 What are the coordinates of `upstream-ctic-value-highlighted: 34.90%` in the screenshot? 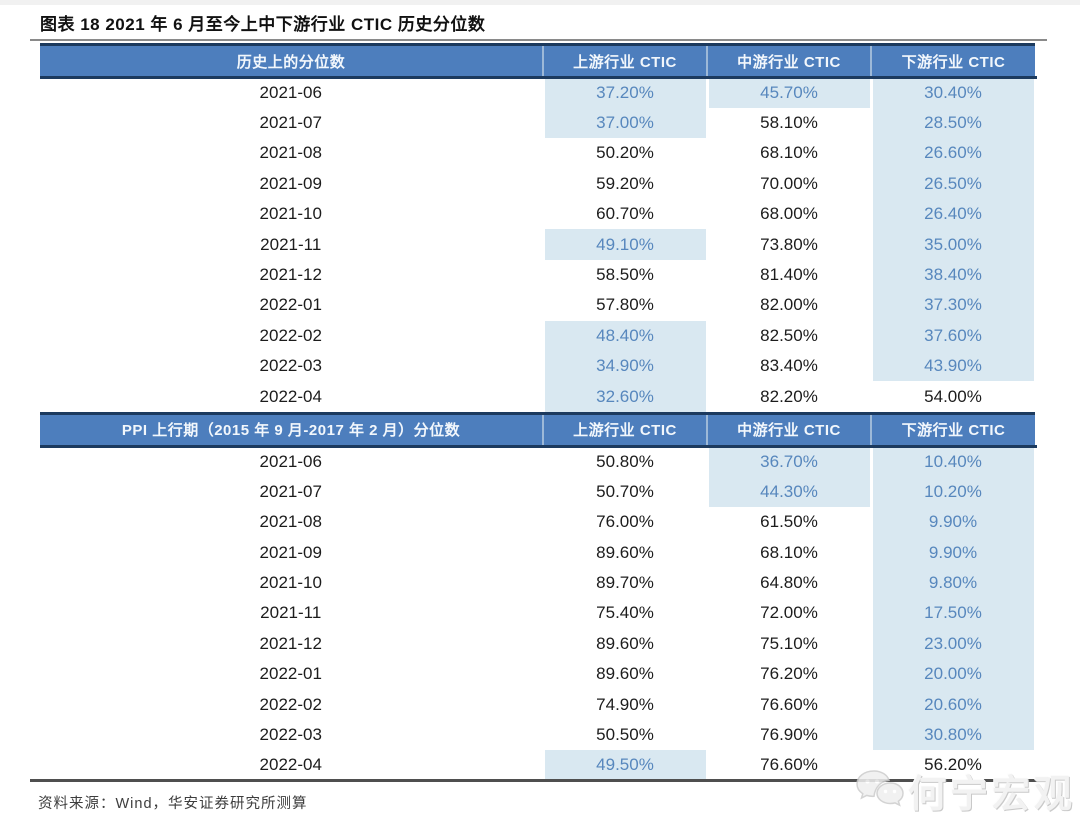 It's located at (625, 366).